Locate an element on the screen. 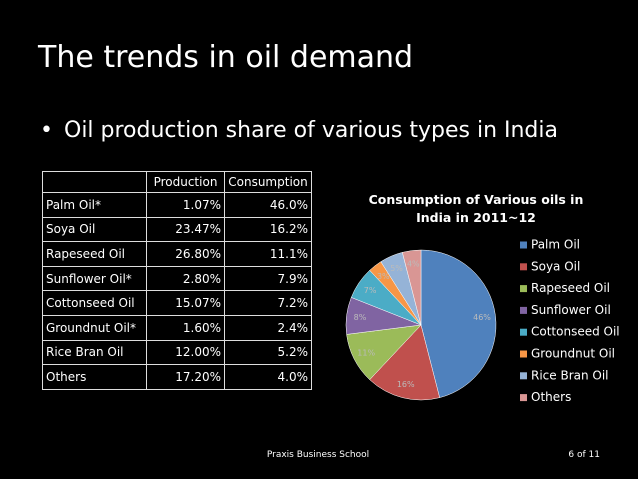 Image resolution: width=638 pixels, height=479 pixels. table-cell: 26.80% is located at coordinates (185, 254).